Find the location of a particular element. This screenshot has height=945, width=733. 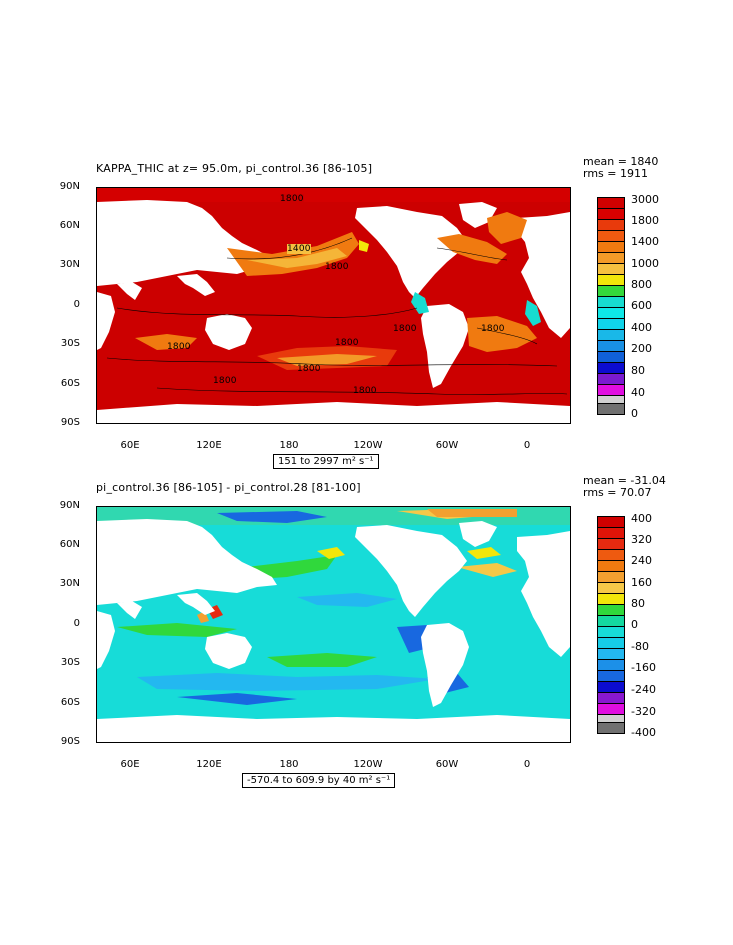

contour-label: 1400 is located at coordinates (299, 249).